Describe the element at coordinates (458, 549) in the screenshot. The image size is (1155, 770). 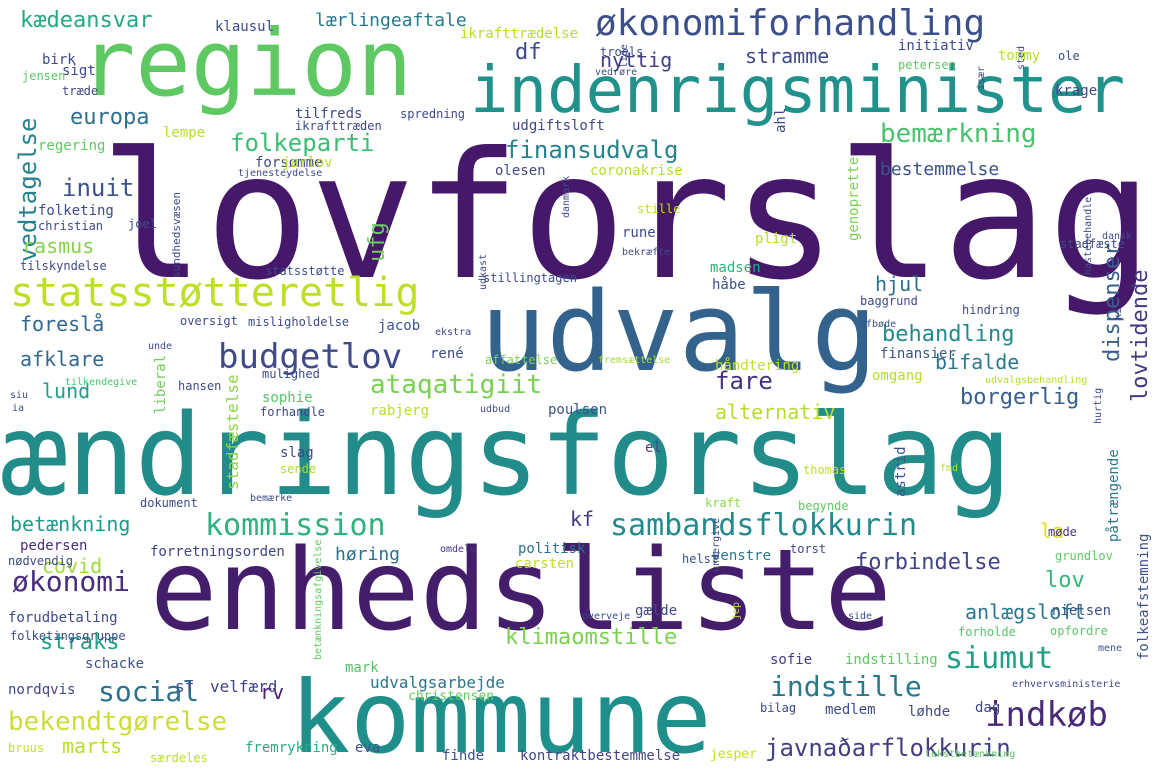
I see `word-cloud-word: omdele` at that location.